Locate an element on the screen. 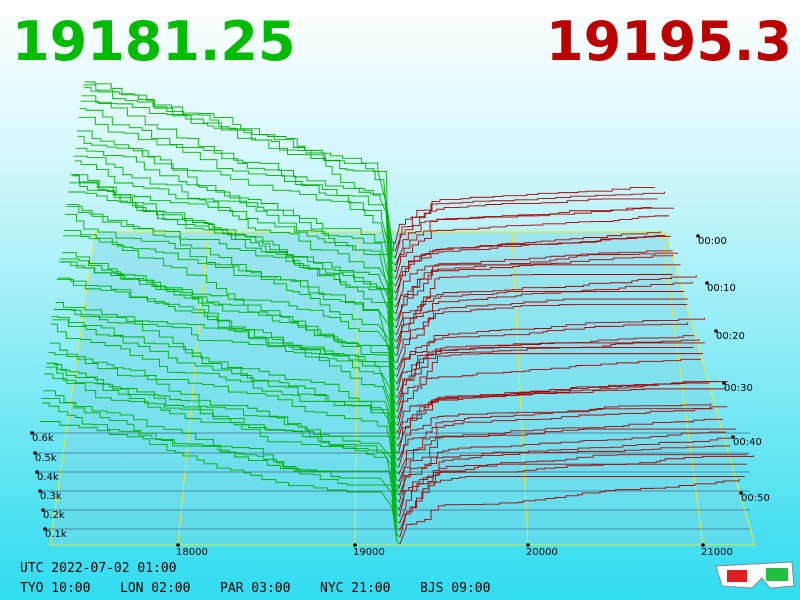 This screenshot has width=800, height=600. world-clock: NYC 21:00 is located at coordinates (355, 588).